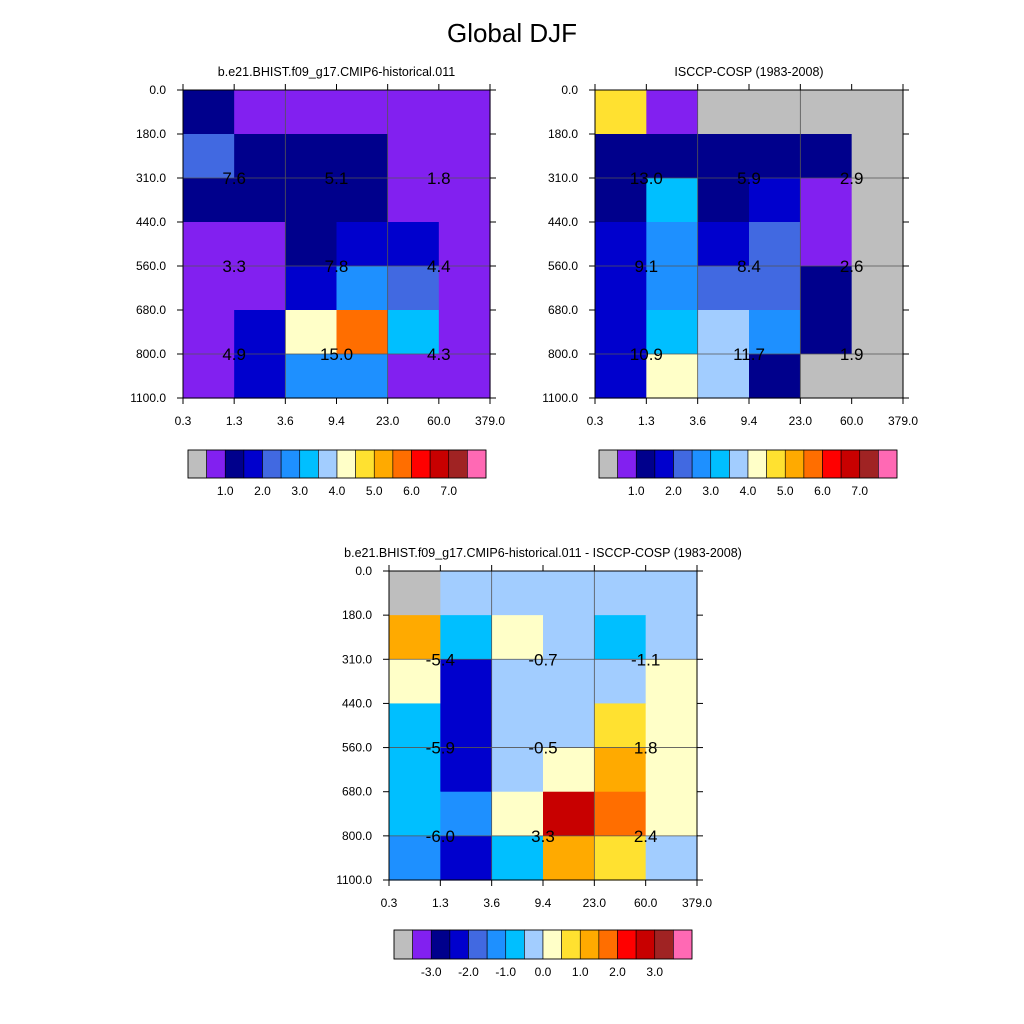 The width and height of the screenshot is (1024, 1024). I want to click on colorbar-frame, so click(543, 944).